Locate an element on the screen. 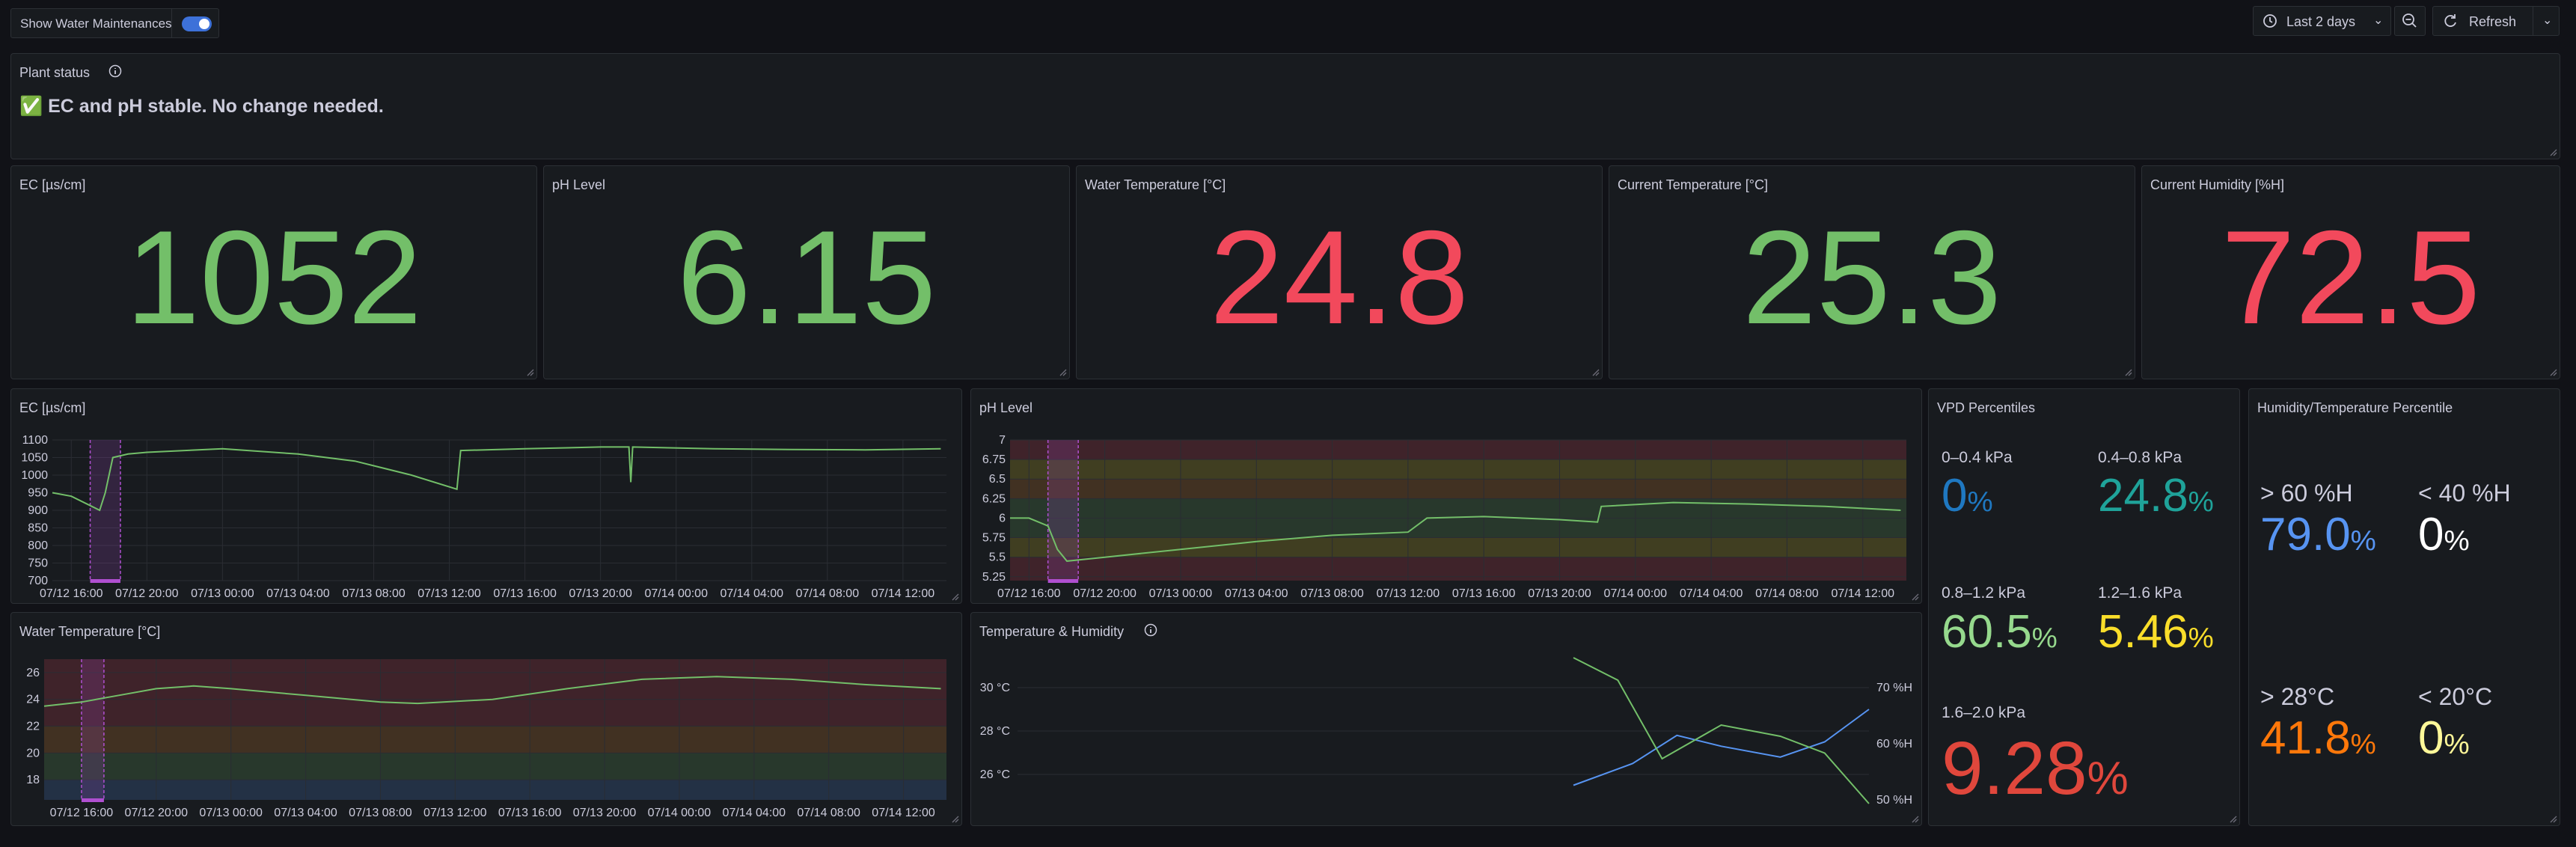 Image resolution: width=2576 pixels, height=847 pixels. toggle-knob is located at coordinates (204, 24).